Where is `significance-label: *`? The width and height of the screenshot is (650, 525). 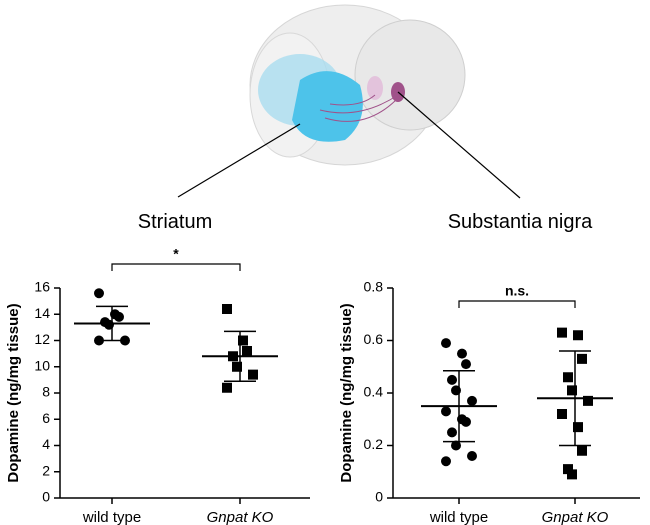
significance-label: * is located at coordinates (176, 254).